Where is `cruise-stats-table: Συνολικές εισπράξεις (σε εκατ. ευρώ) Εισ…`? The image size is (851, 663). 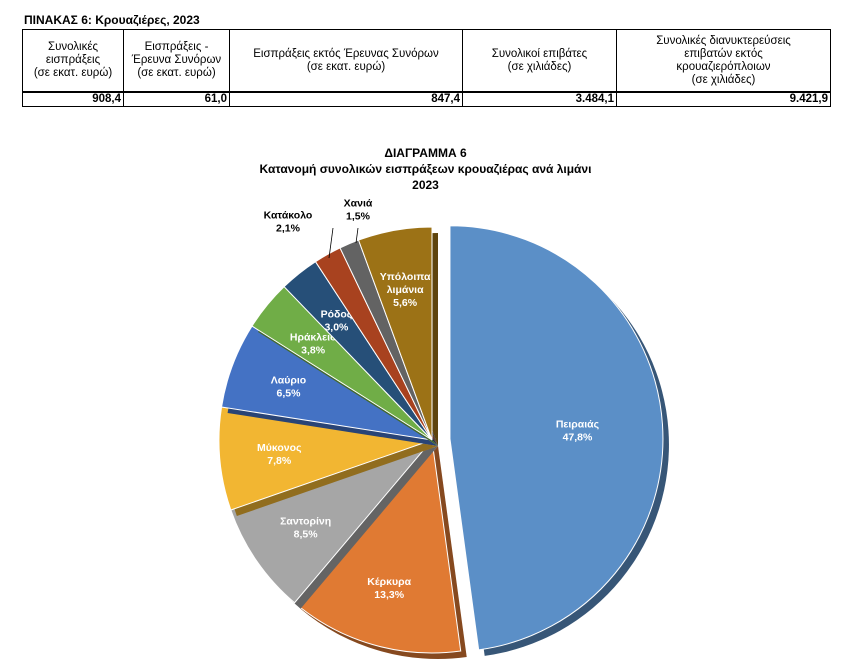
cruise-stats-table: Συνολικές εισπράξεις (σε εκατ. ευρώ) Εισ… is located at coordinates (426, 68).